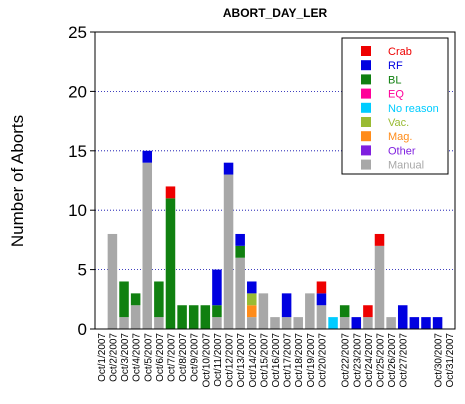  Describe the element at coordinates (395, 66) in the screenshot. I see `legend-label-rf: RF` at that location.